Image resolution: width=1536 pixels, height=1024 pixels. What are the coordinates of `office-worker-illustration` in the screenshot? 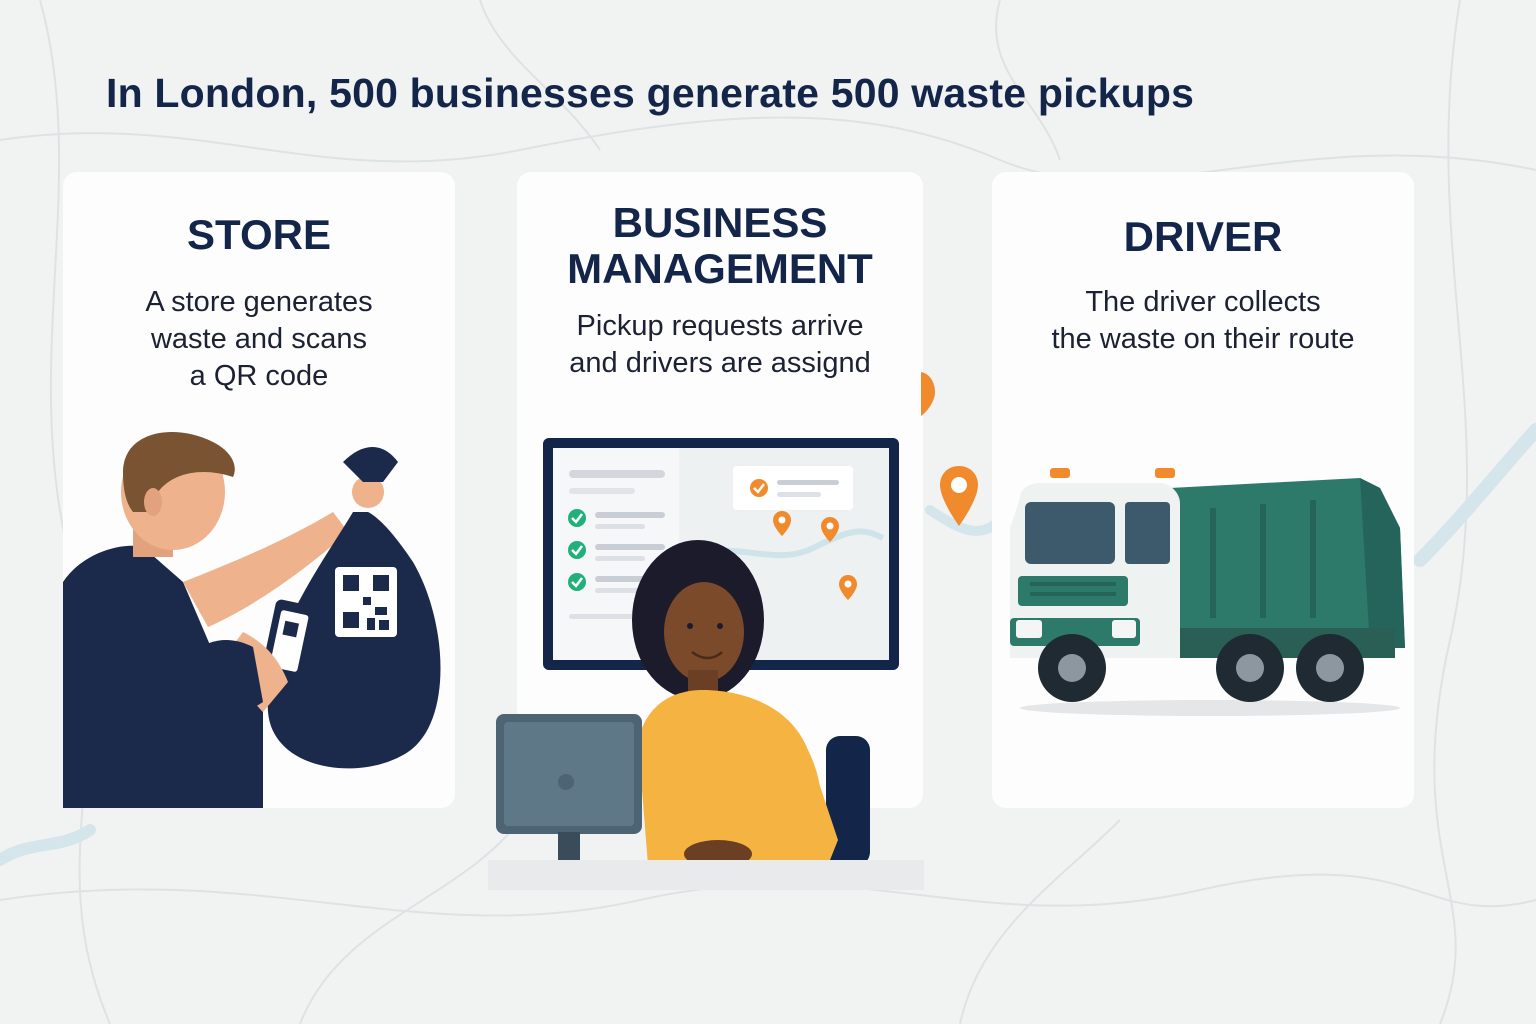 It's located at (706, 715).